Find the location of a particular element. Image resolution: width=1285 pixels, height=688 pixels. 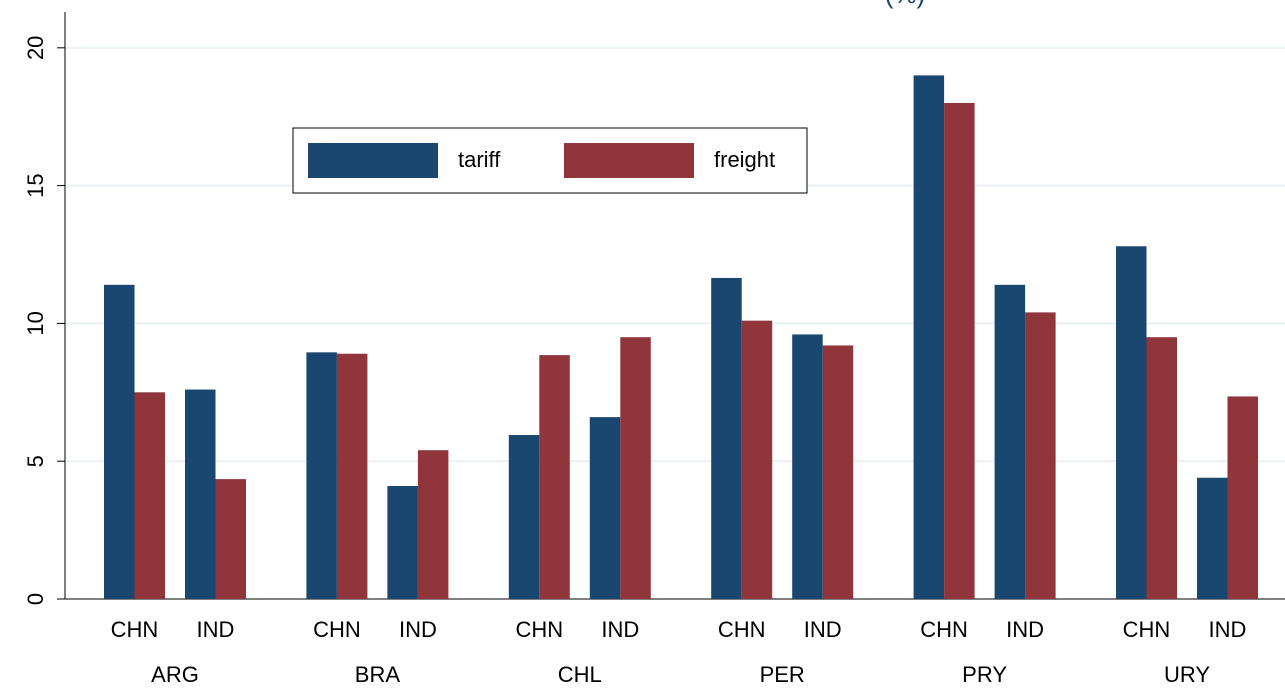

group-label: PRY is located at coordinates (984, 674).